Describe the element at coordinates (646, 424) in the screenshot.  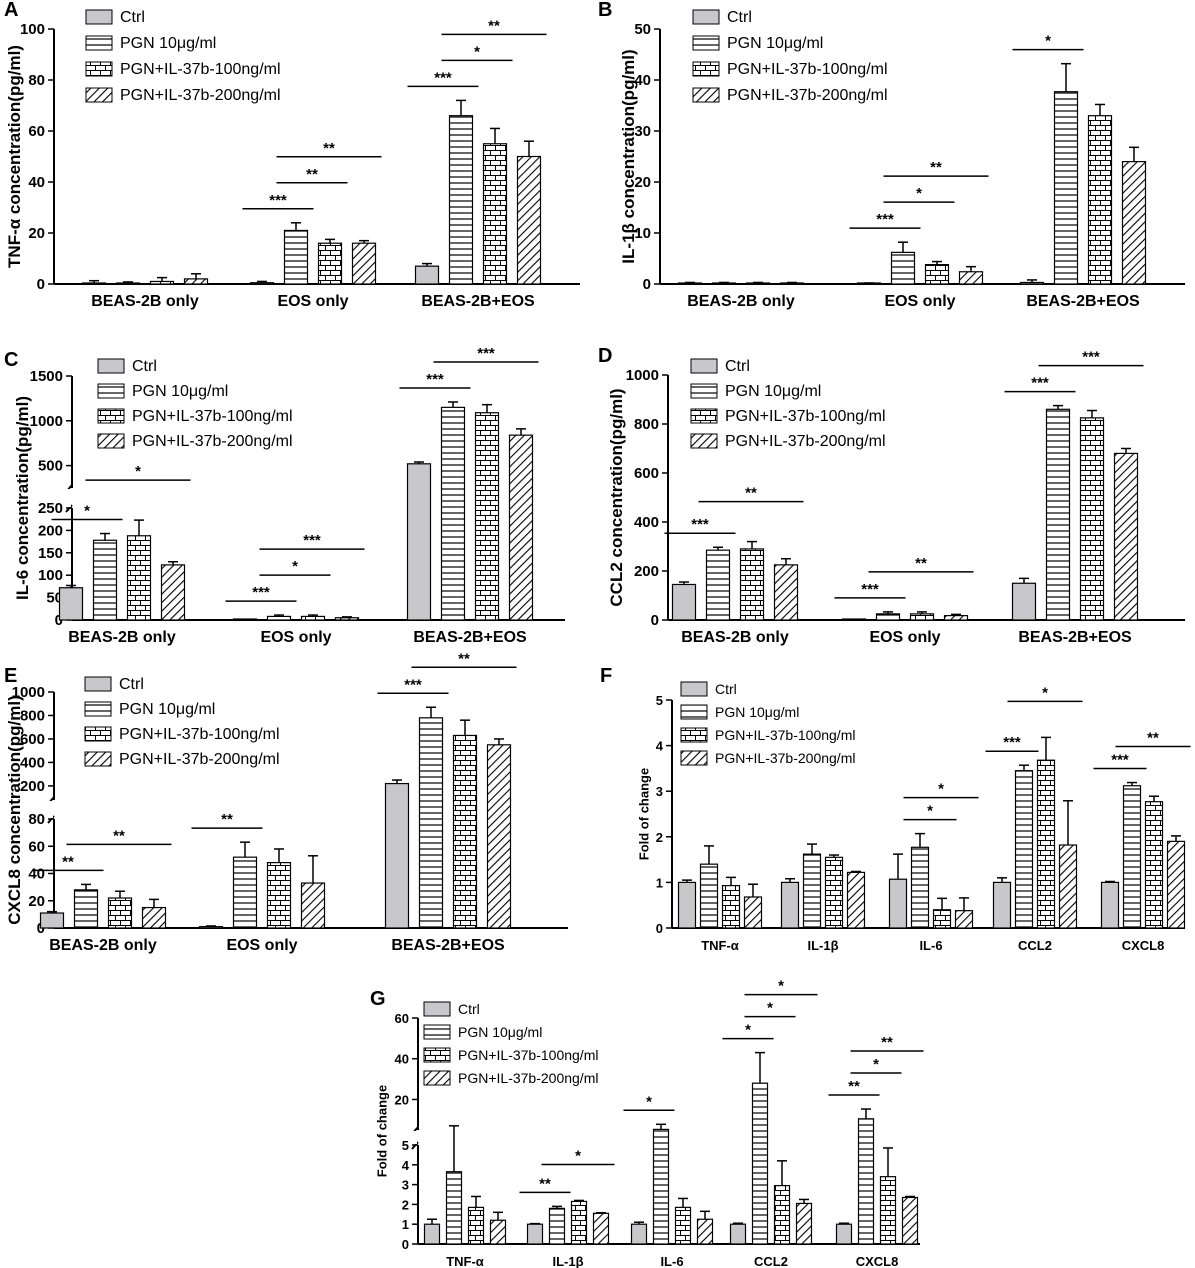
I see `y-tick-label: 800` at that location.